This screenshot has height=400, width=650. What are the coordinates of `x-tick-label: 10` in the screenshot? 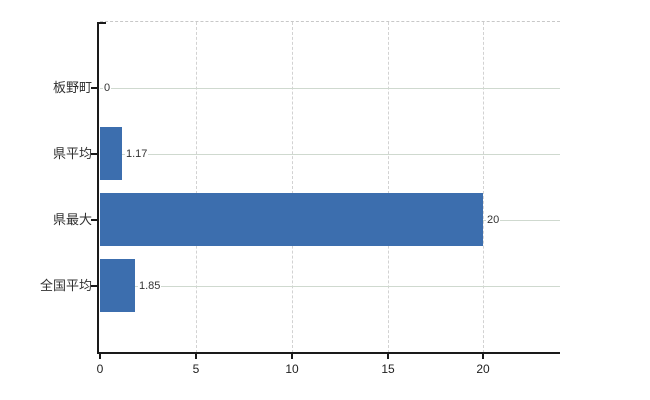 It's located at (292, 369).